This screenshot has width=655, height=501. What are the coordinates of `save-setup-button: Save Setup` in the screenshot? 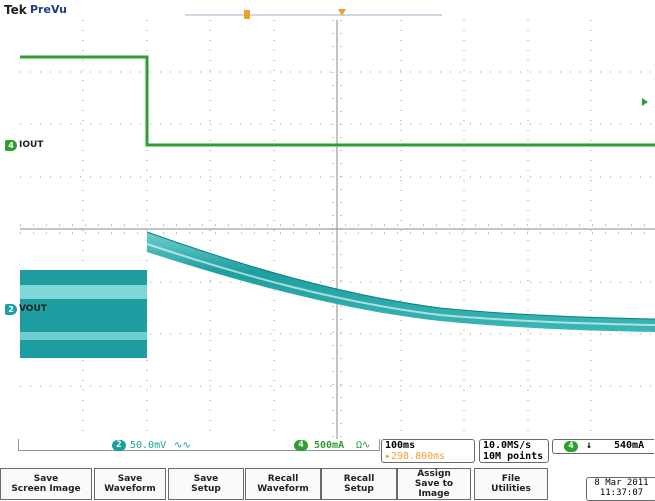 It's located at (206, 484).